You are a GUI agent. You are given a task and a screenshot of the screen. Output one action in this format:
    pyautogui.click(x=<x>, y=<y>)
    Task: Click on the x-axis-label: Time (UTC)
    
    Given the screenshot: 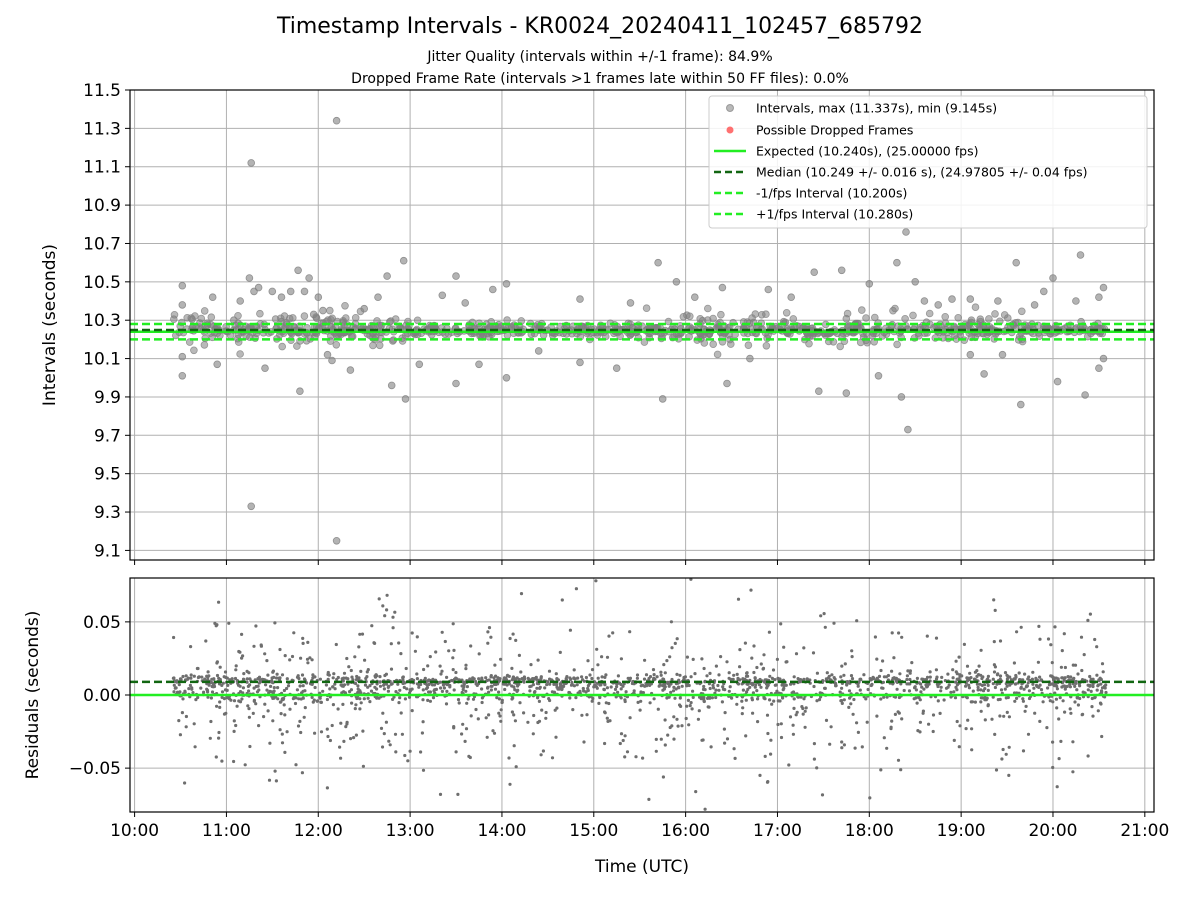 What is the action you would take?
    pyautogui.click(x=641, y=867)
    